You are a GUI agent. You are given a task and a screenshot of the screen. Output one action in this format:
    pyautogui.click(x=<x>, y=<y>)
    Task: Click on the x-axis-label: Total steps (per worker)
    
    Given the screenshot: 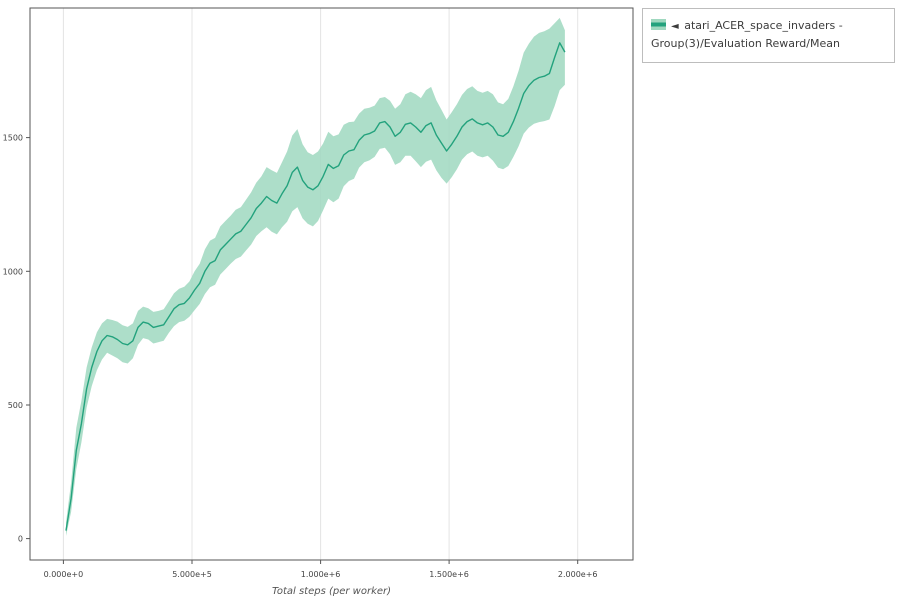 What is the action you would take?
    pyautogui.click(x=331, y=591)
    